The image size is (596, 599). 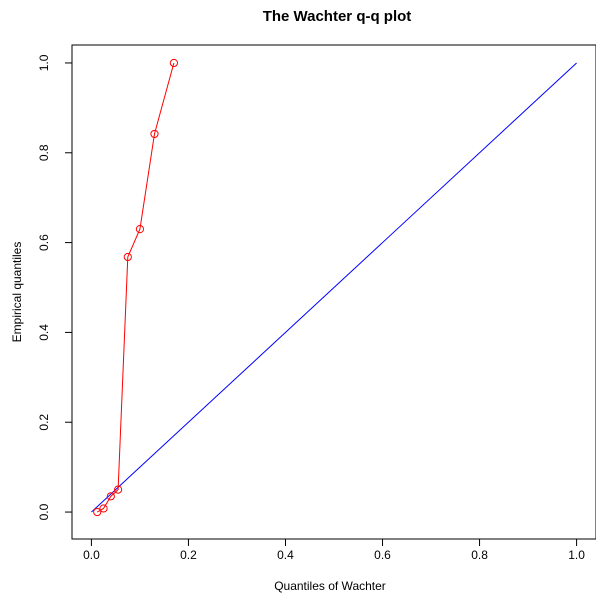 I want to click on y-tick-label: 0.8, so click(x=44, y=152).